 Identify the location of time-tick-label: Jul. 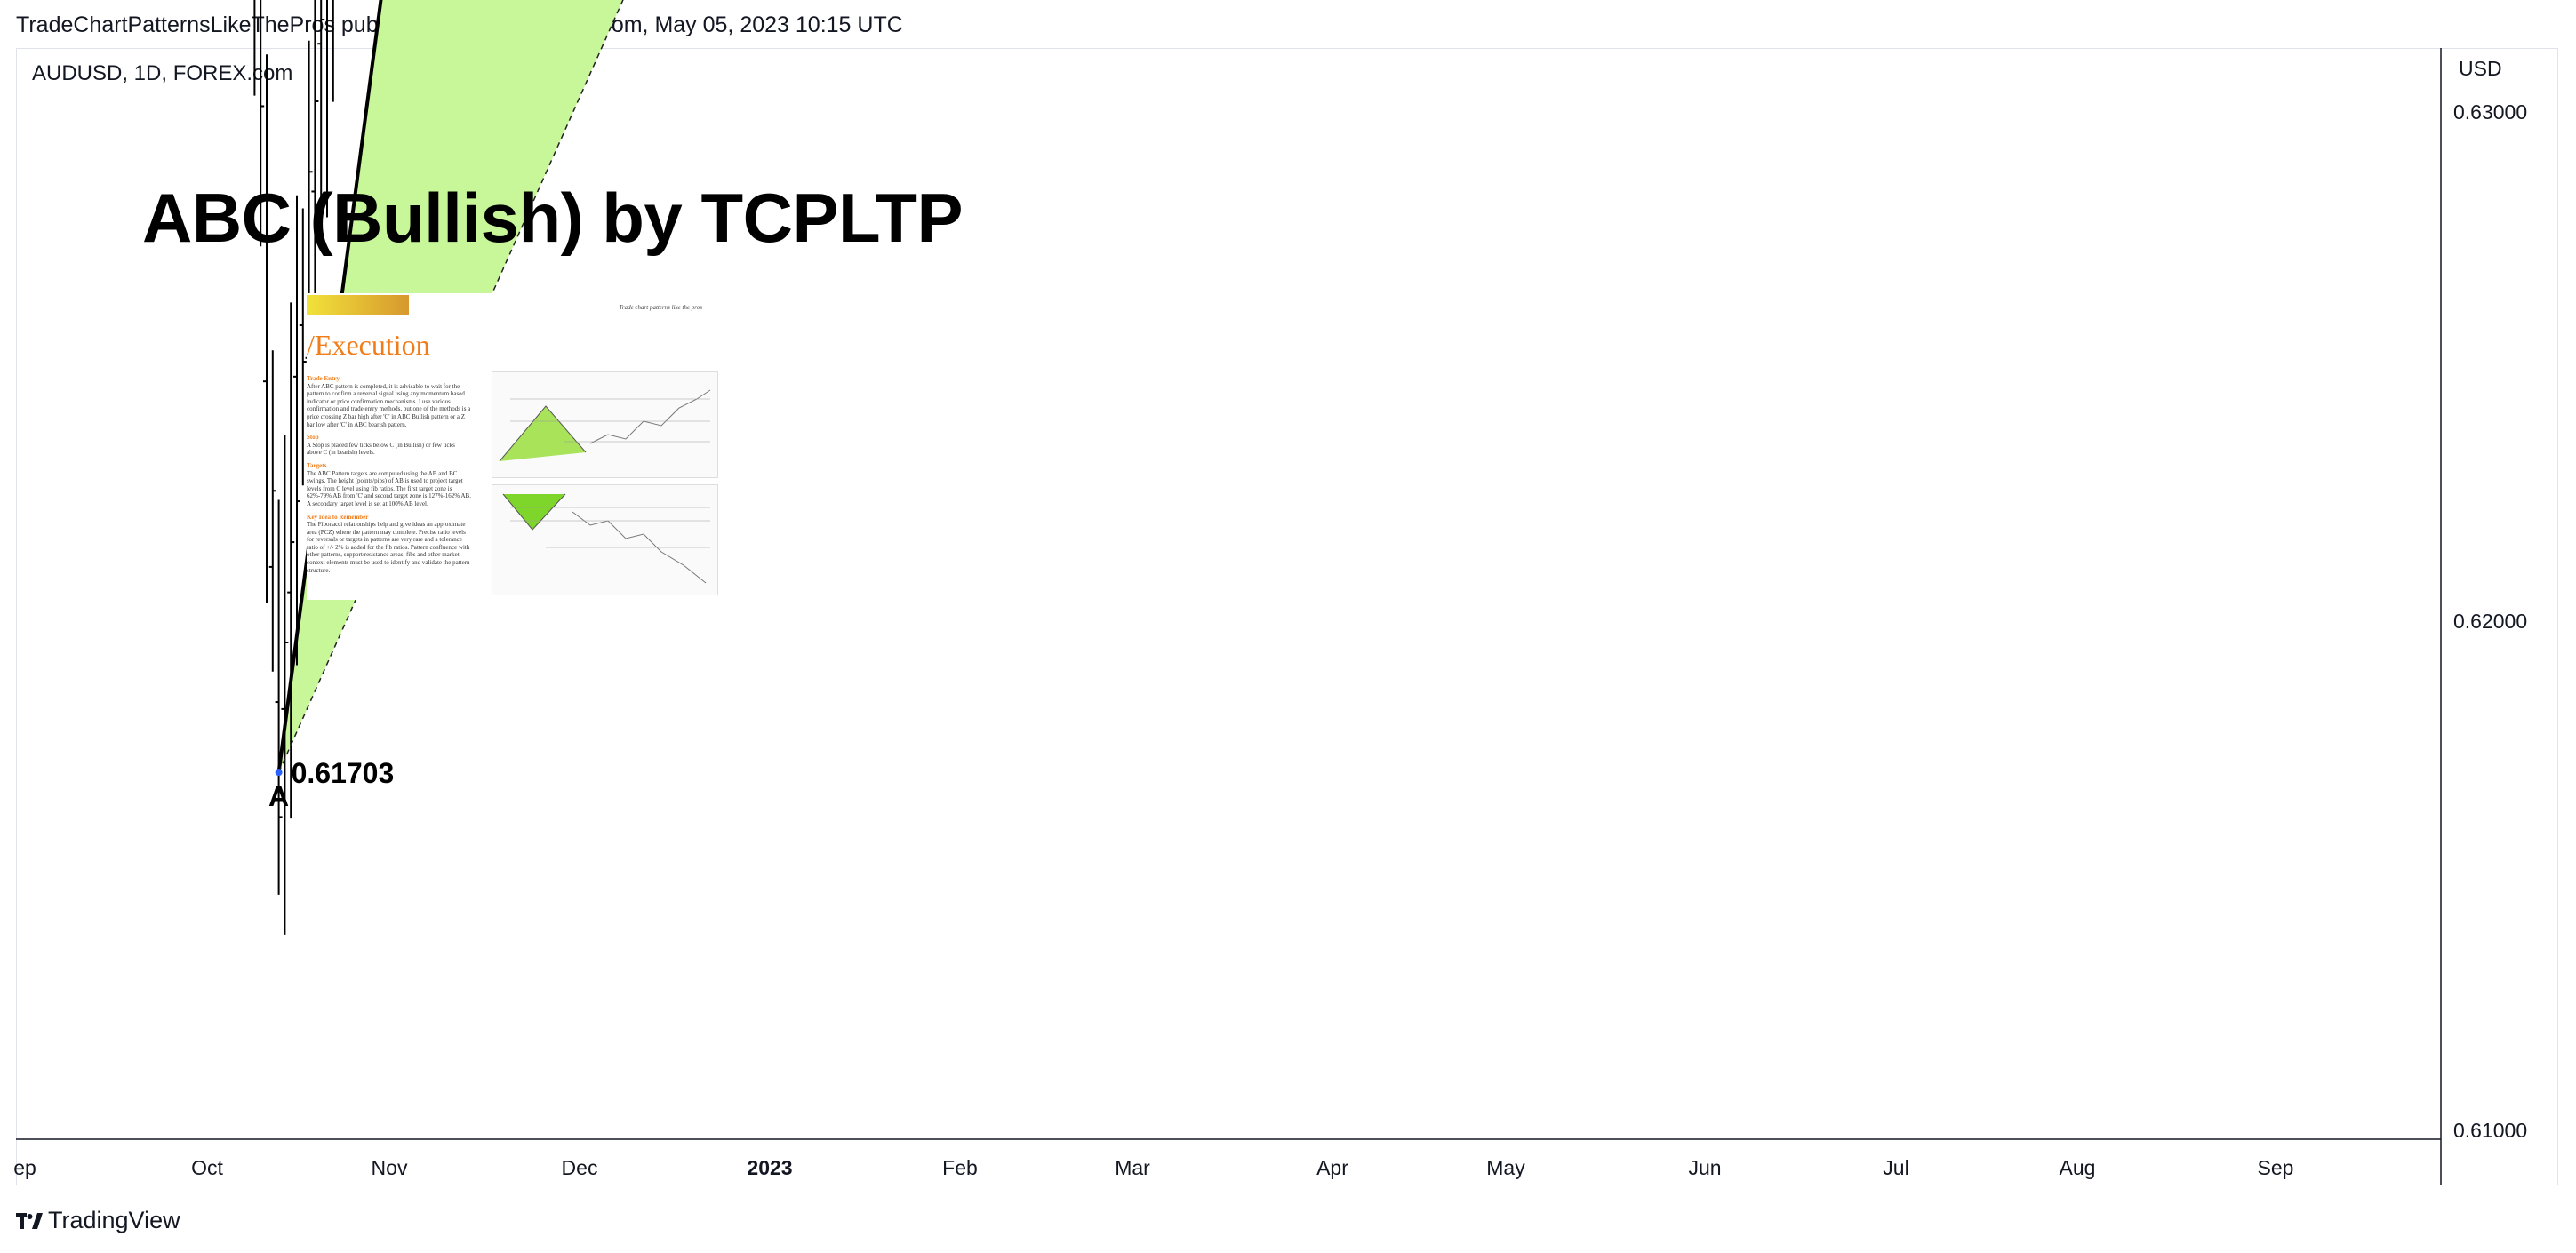
(1895, 1167).